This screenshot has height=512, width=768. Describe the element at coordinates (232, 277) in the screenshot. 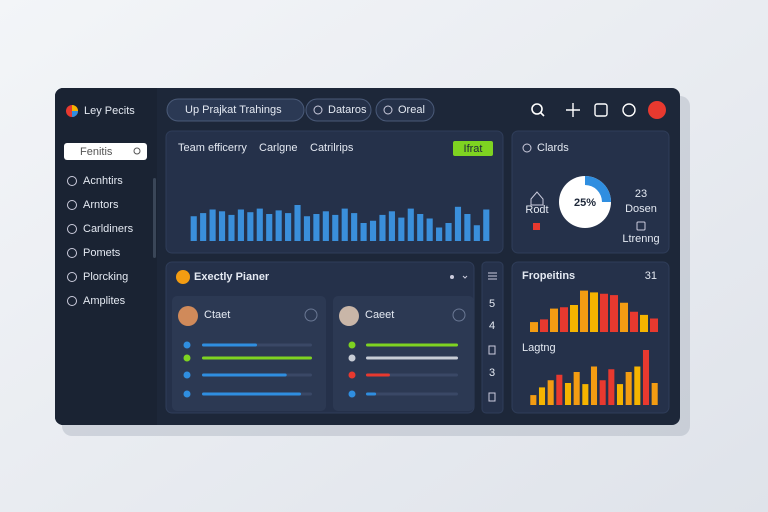

I see `planner-title: Exectly Pianer` at that location.